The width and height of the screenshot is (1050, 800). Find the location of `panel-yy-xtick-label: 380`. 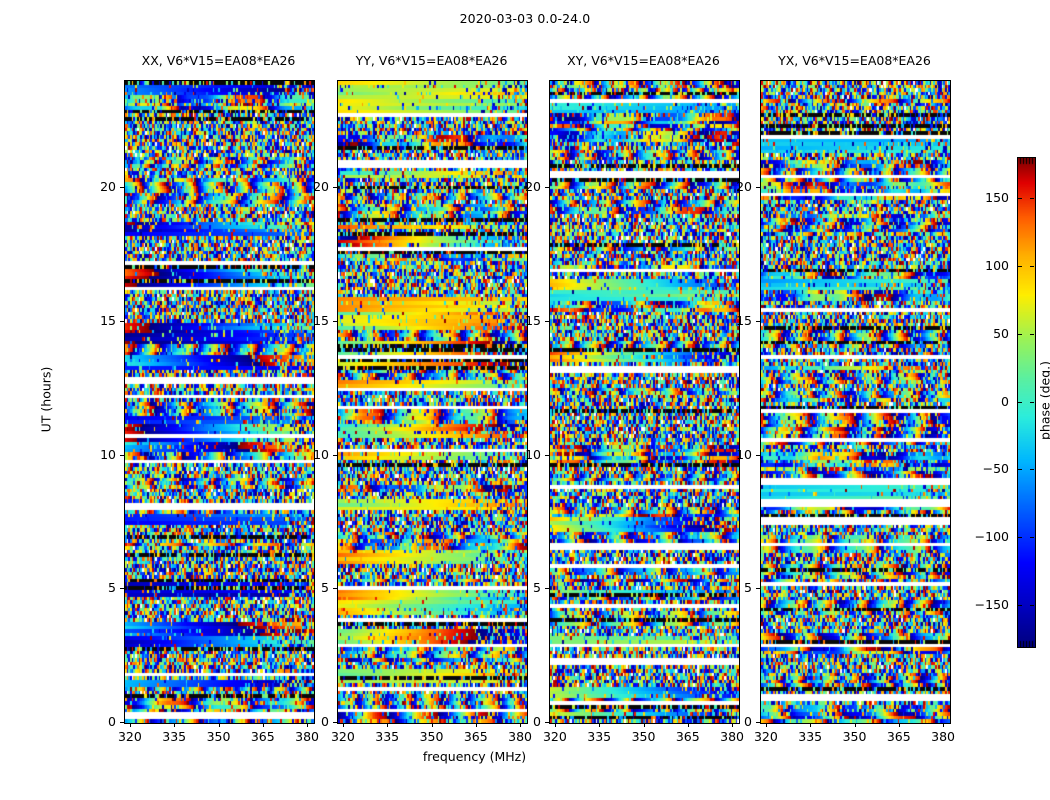

panel-yy-xtick-label: 380 is located at coordinates (520, 736).